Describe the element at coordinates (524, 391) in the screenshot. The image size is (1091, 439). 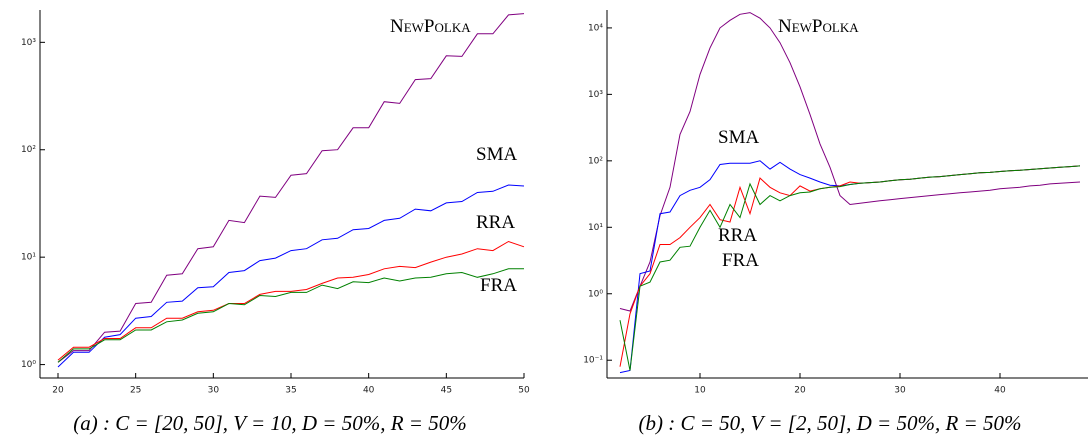
I see `x-tick-label: 50` at that location.